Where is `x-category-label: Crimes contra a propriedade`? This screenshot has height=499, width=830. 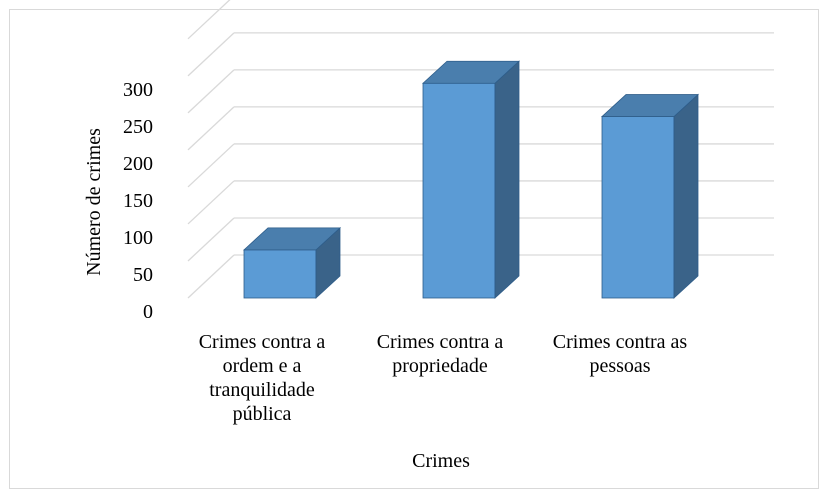 x-category-label: Crimes contra a propriedade is located at coordinates (440, 354).